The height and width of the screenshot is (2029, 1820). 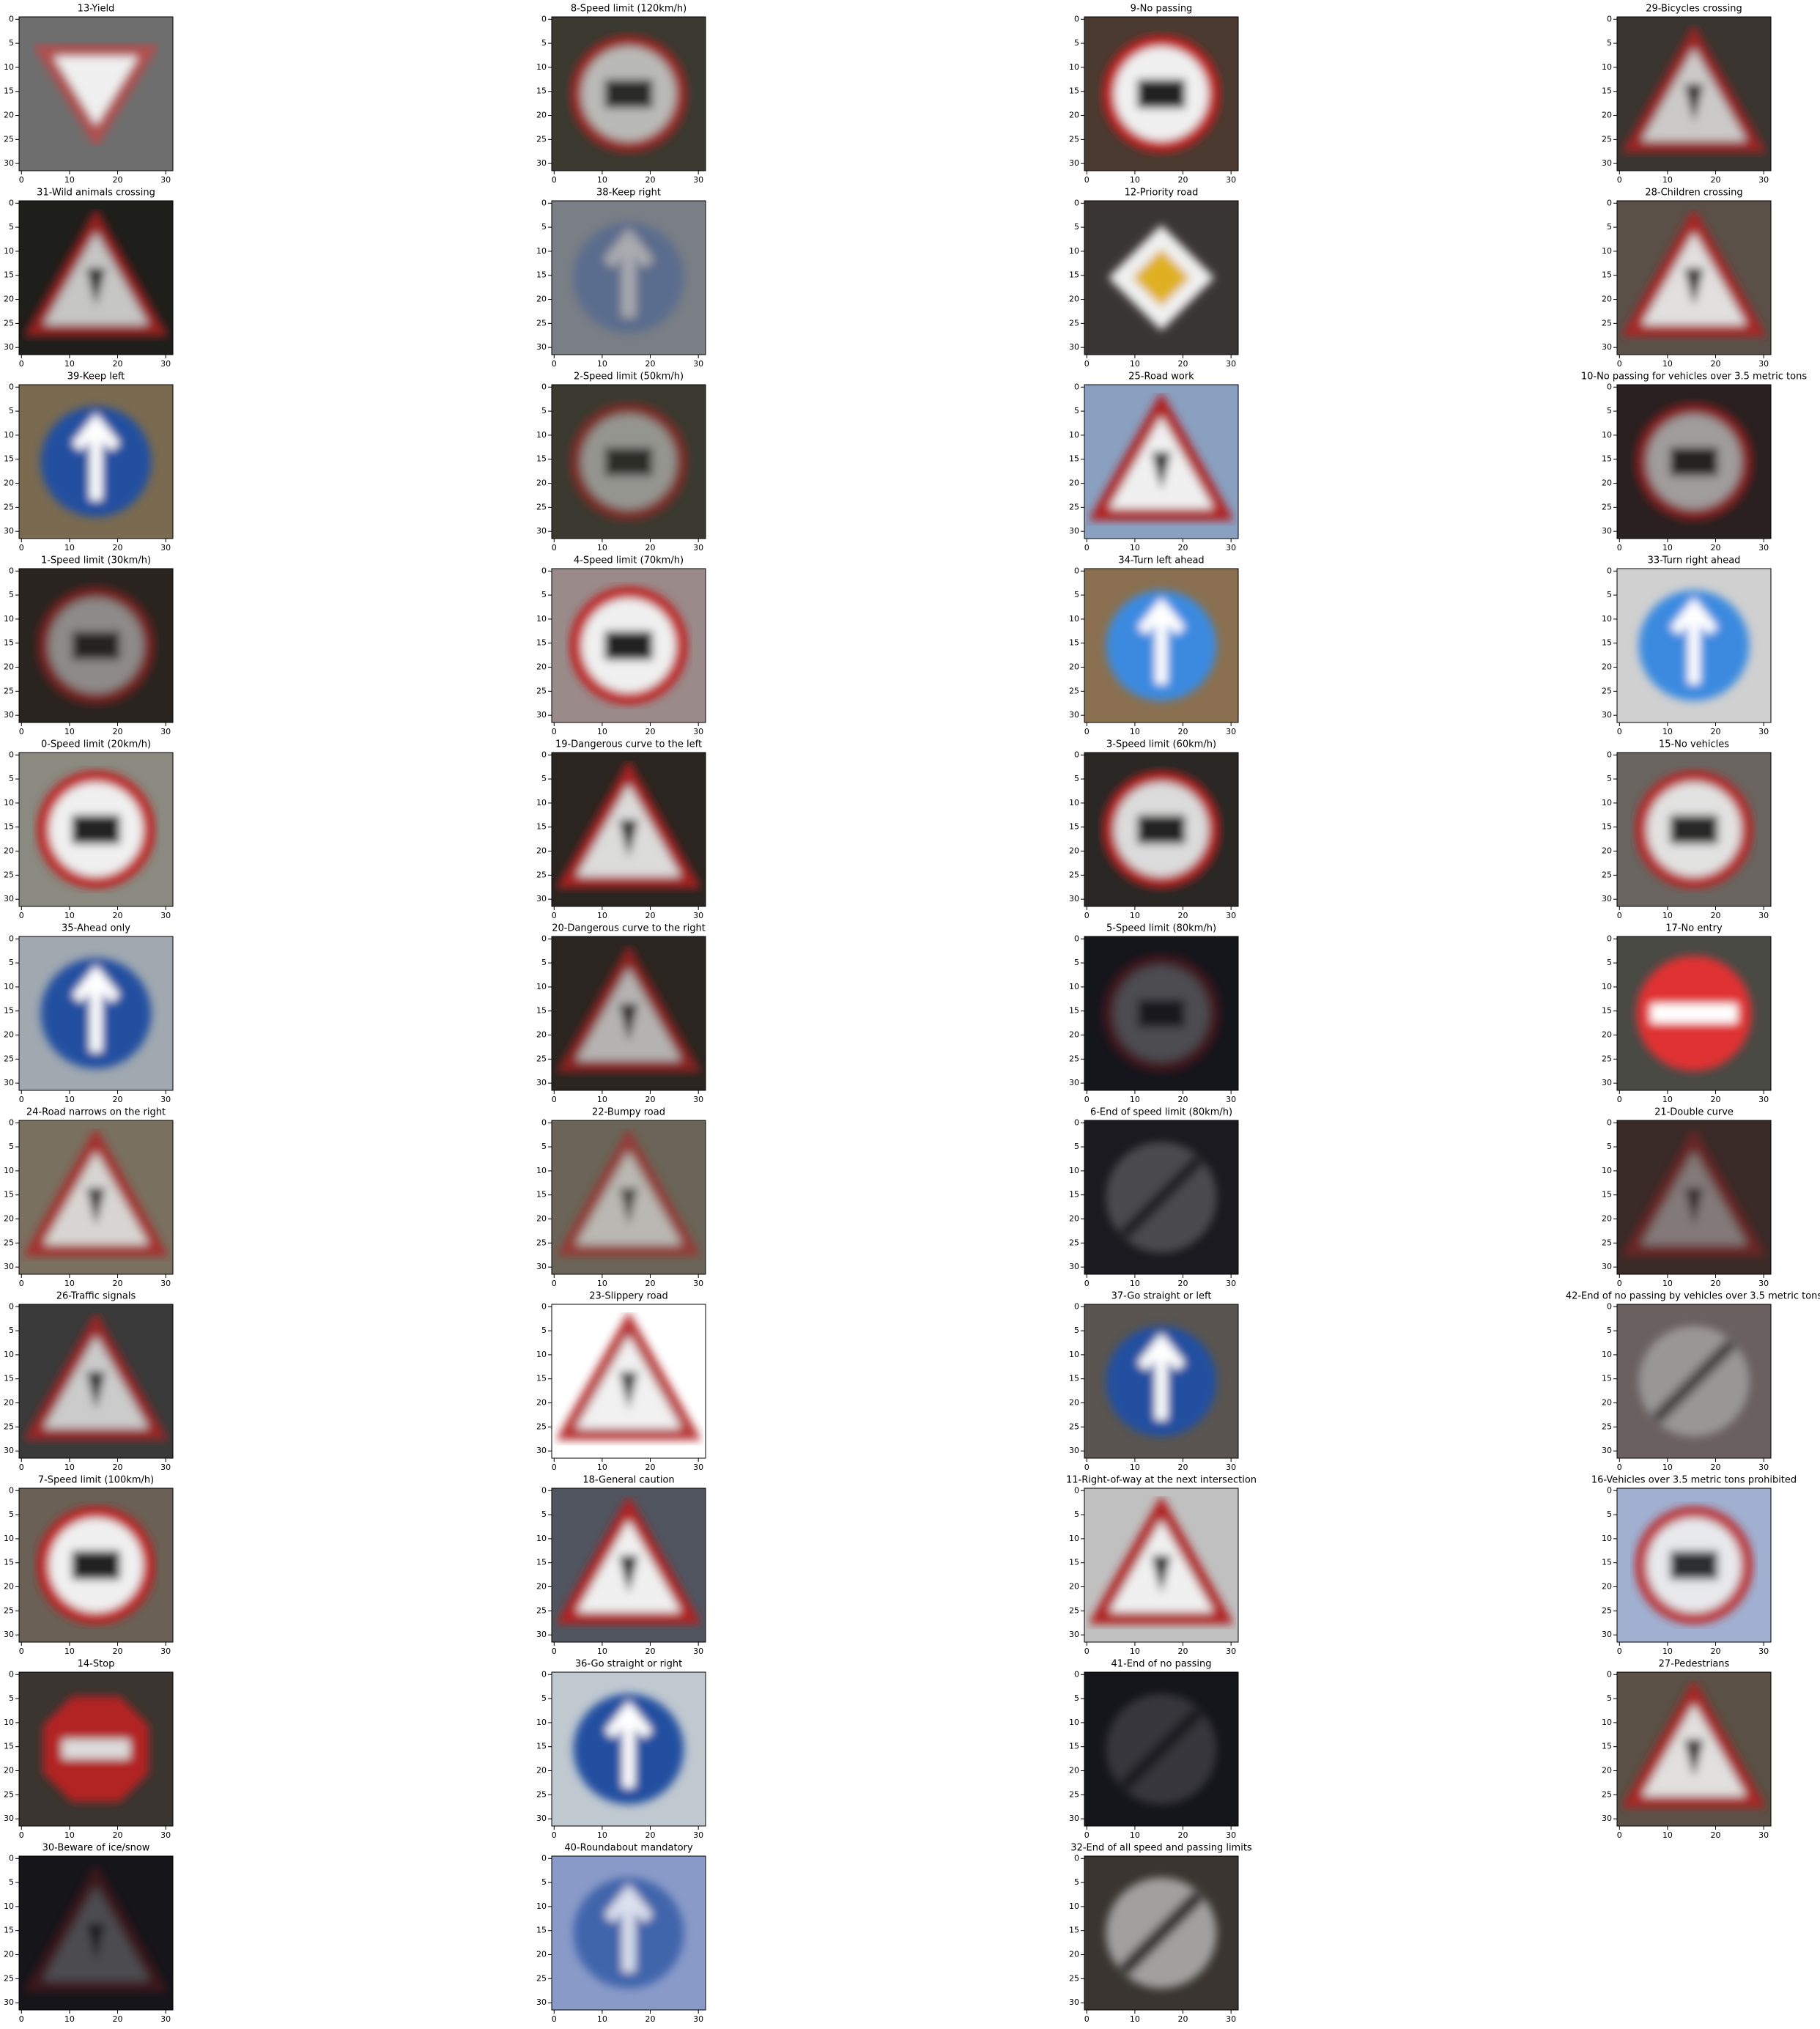 I want to click on subplot: 14-Stop 0 10 20 30 0 5 10 15 20 25 30, so click(x=89, y=1749).